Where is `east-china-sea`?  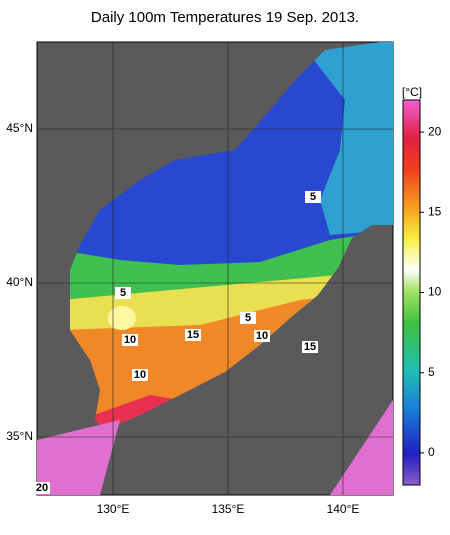
east-china-sea is located at coordinates (78, 457).